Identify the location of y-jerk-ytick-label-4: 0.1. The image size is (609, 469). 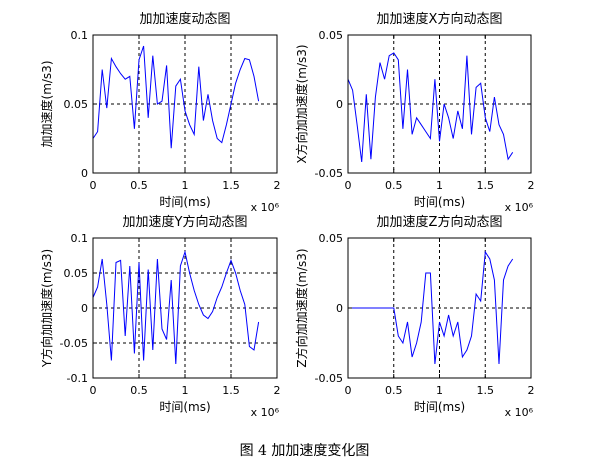
(80, 238).